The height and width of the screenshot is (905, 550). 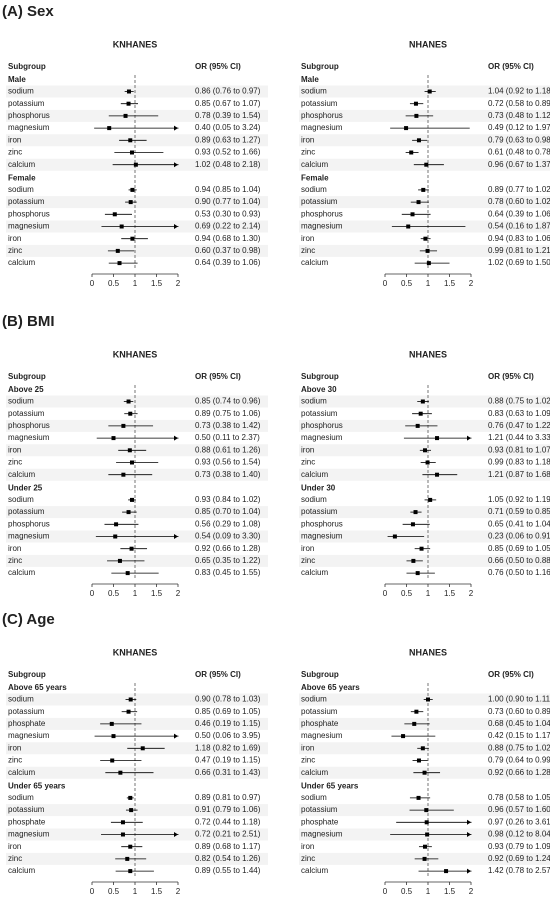 I want to click on value-label: 0.96 (0.67 to 1.37), so click(x=519, y=164).